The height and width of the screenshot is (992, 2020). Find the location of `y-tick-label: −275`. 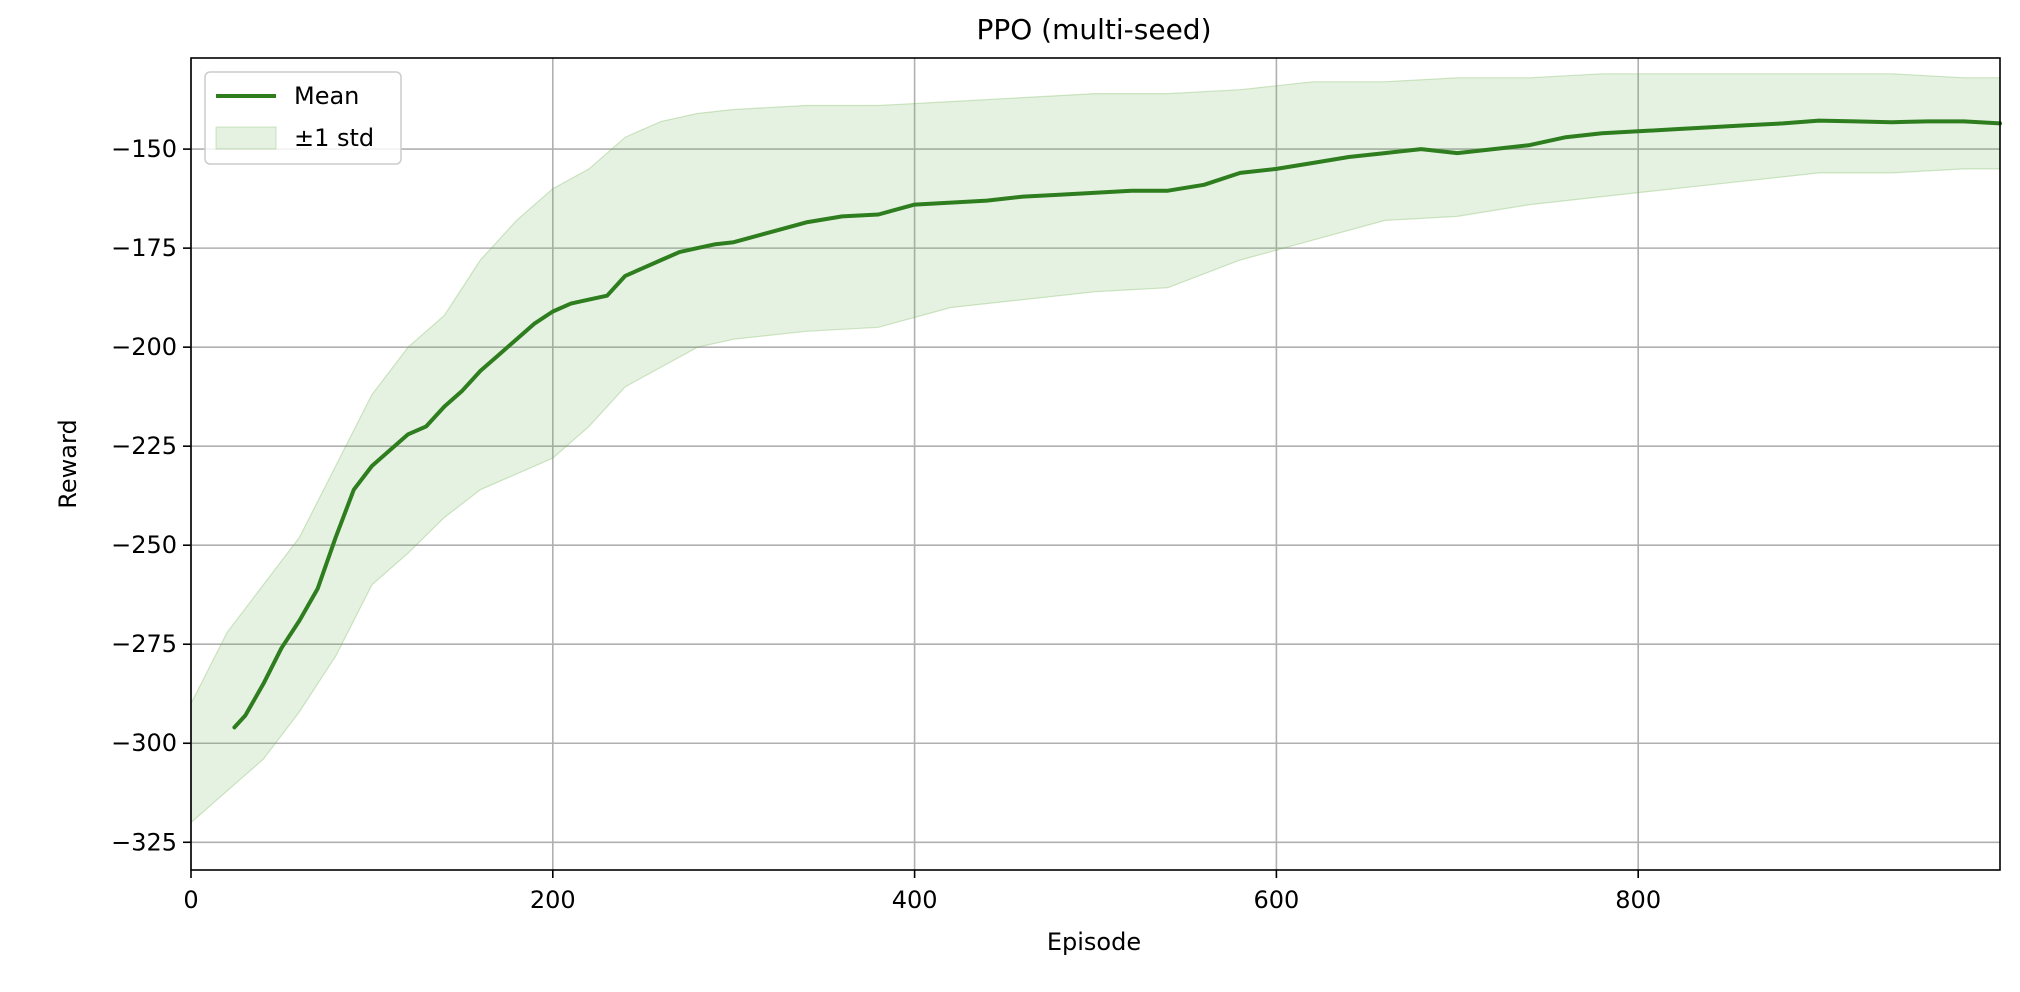

y-tick-label: −275 is located at coordinates (144, 644).